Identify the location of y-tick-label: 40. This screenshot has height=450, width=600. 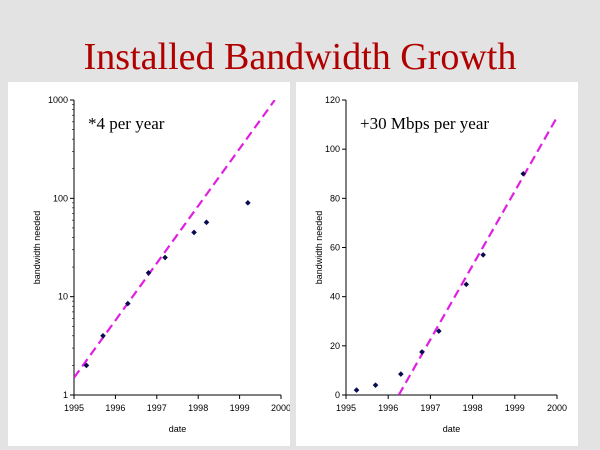
(335, 297).